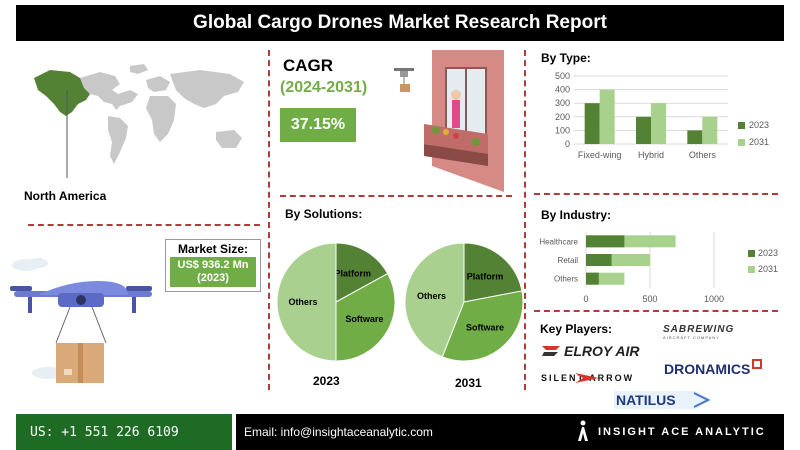  Describe the element at coordinates (651, 155) in the screenshot. I see `type-category-label: Hybrid` at that location.